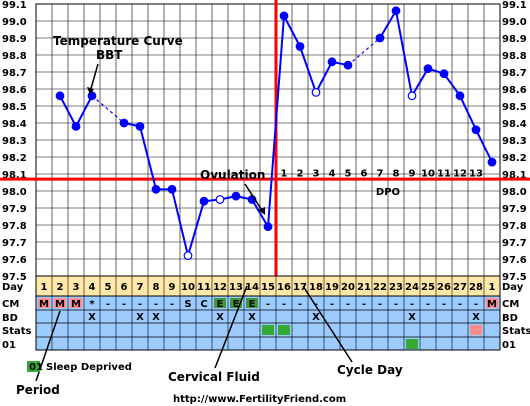 Image resolution: width=530 pixels, height=406 pixels. I want to click on y-tick-label-right: 99.1, so click(514, 5).